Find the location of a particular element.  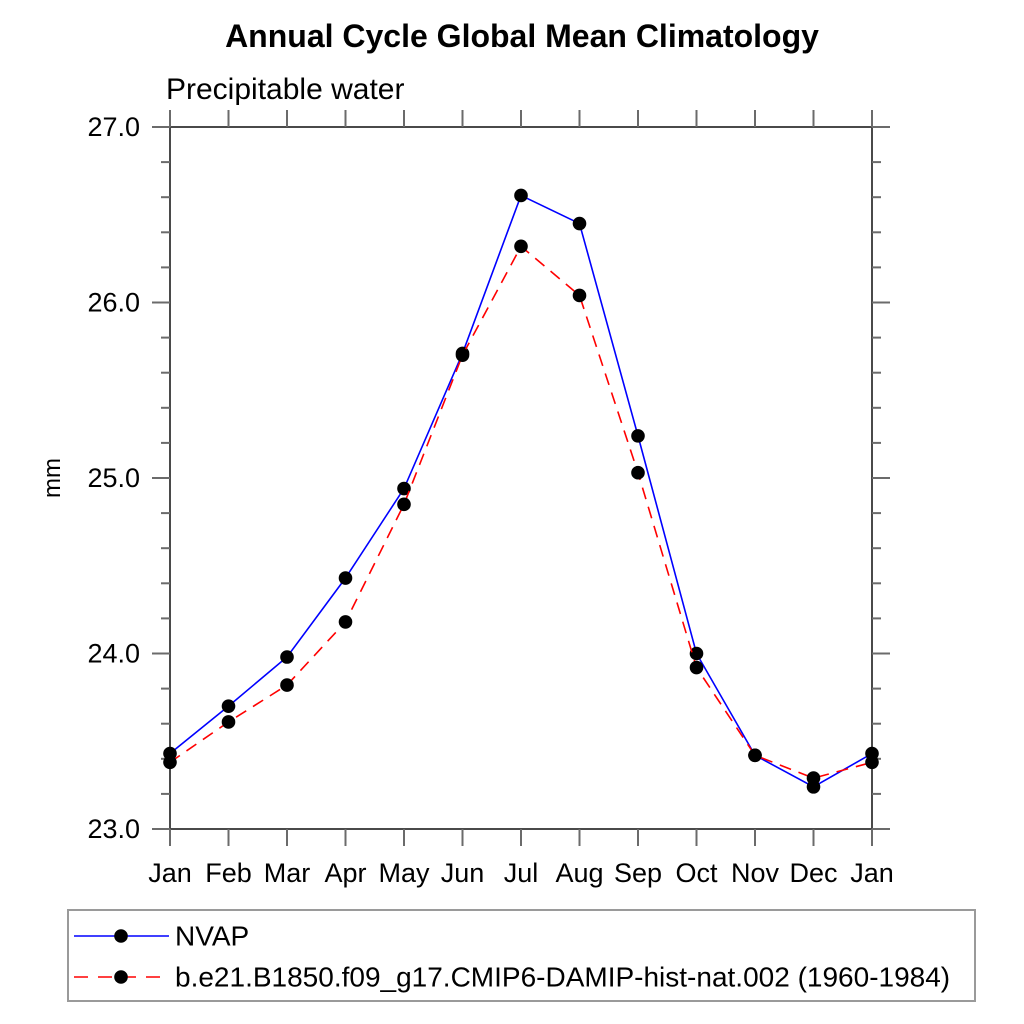

x-tick-label: May is located at coordinates (404, 873).